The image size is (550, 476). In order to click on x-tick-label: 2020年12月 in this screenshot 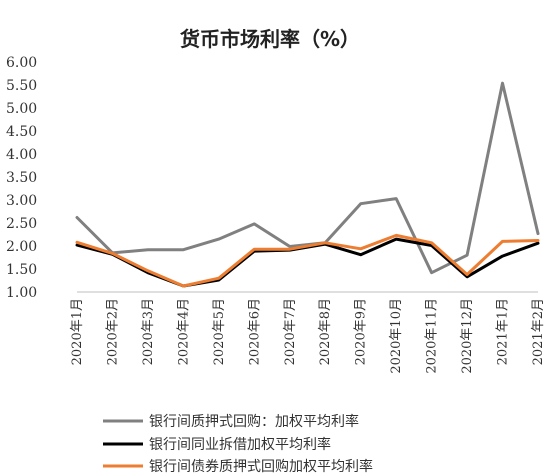, I will do `click(467, 336)`.